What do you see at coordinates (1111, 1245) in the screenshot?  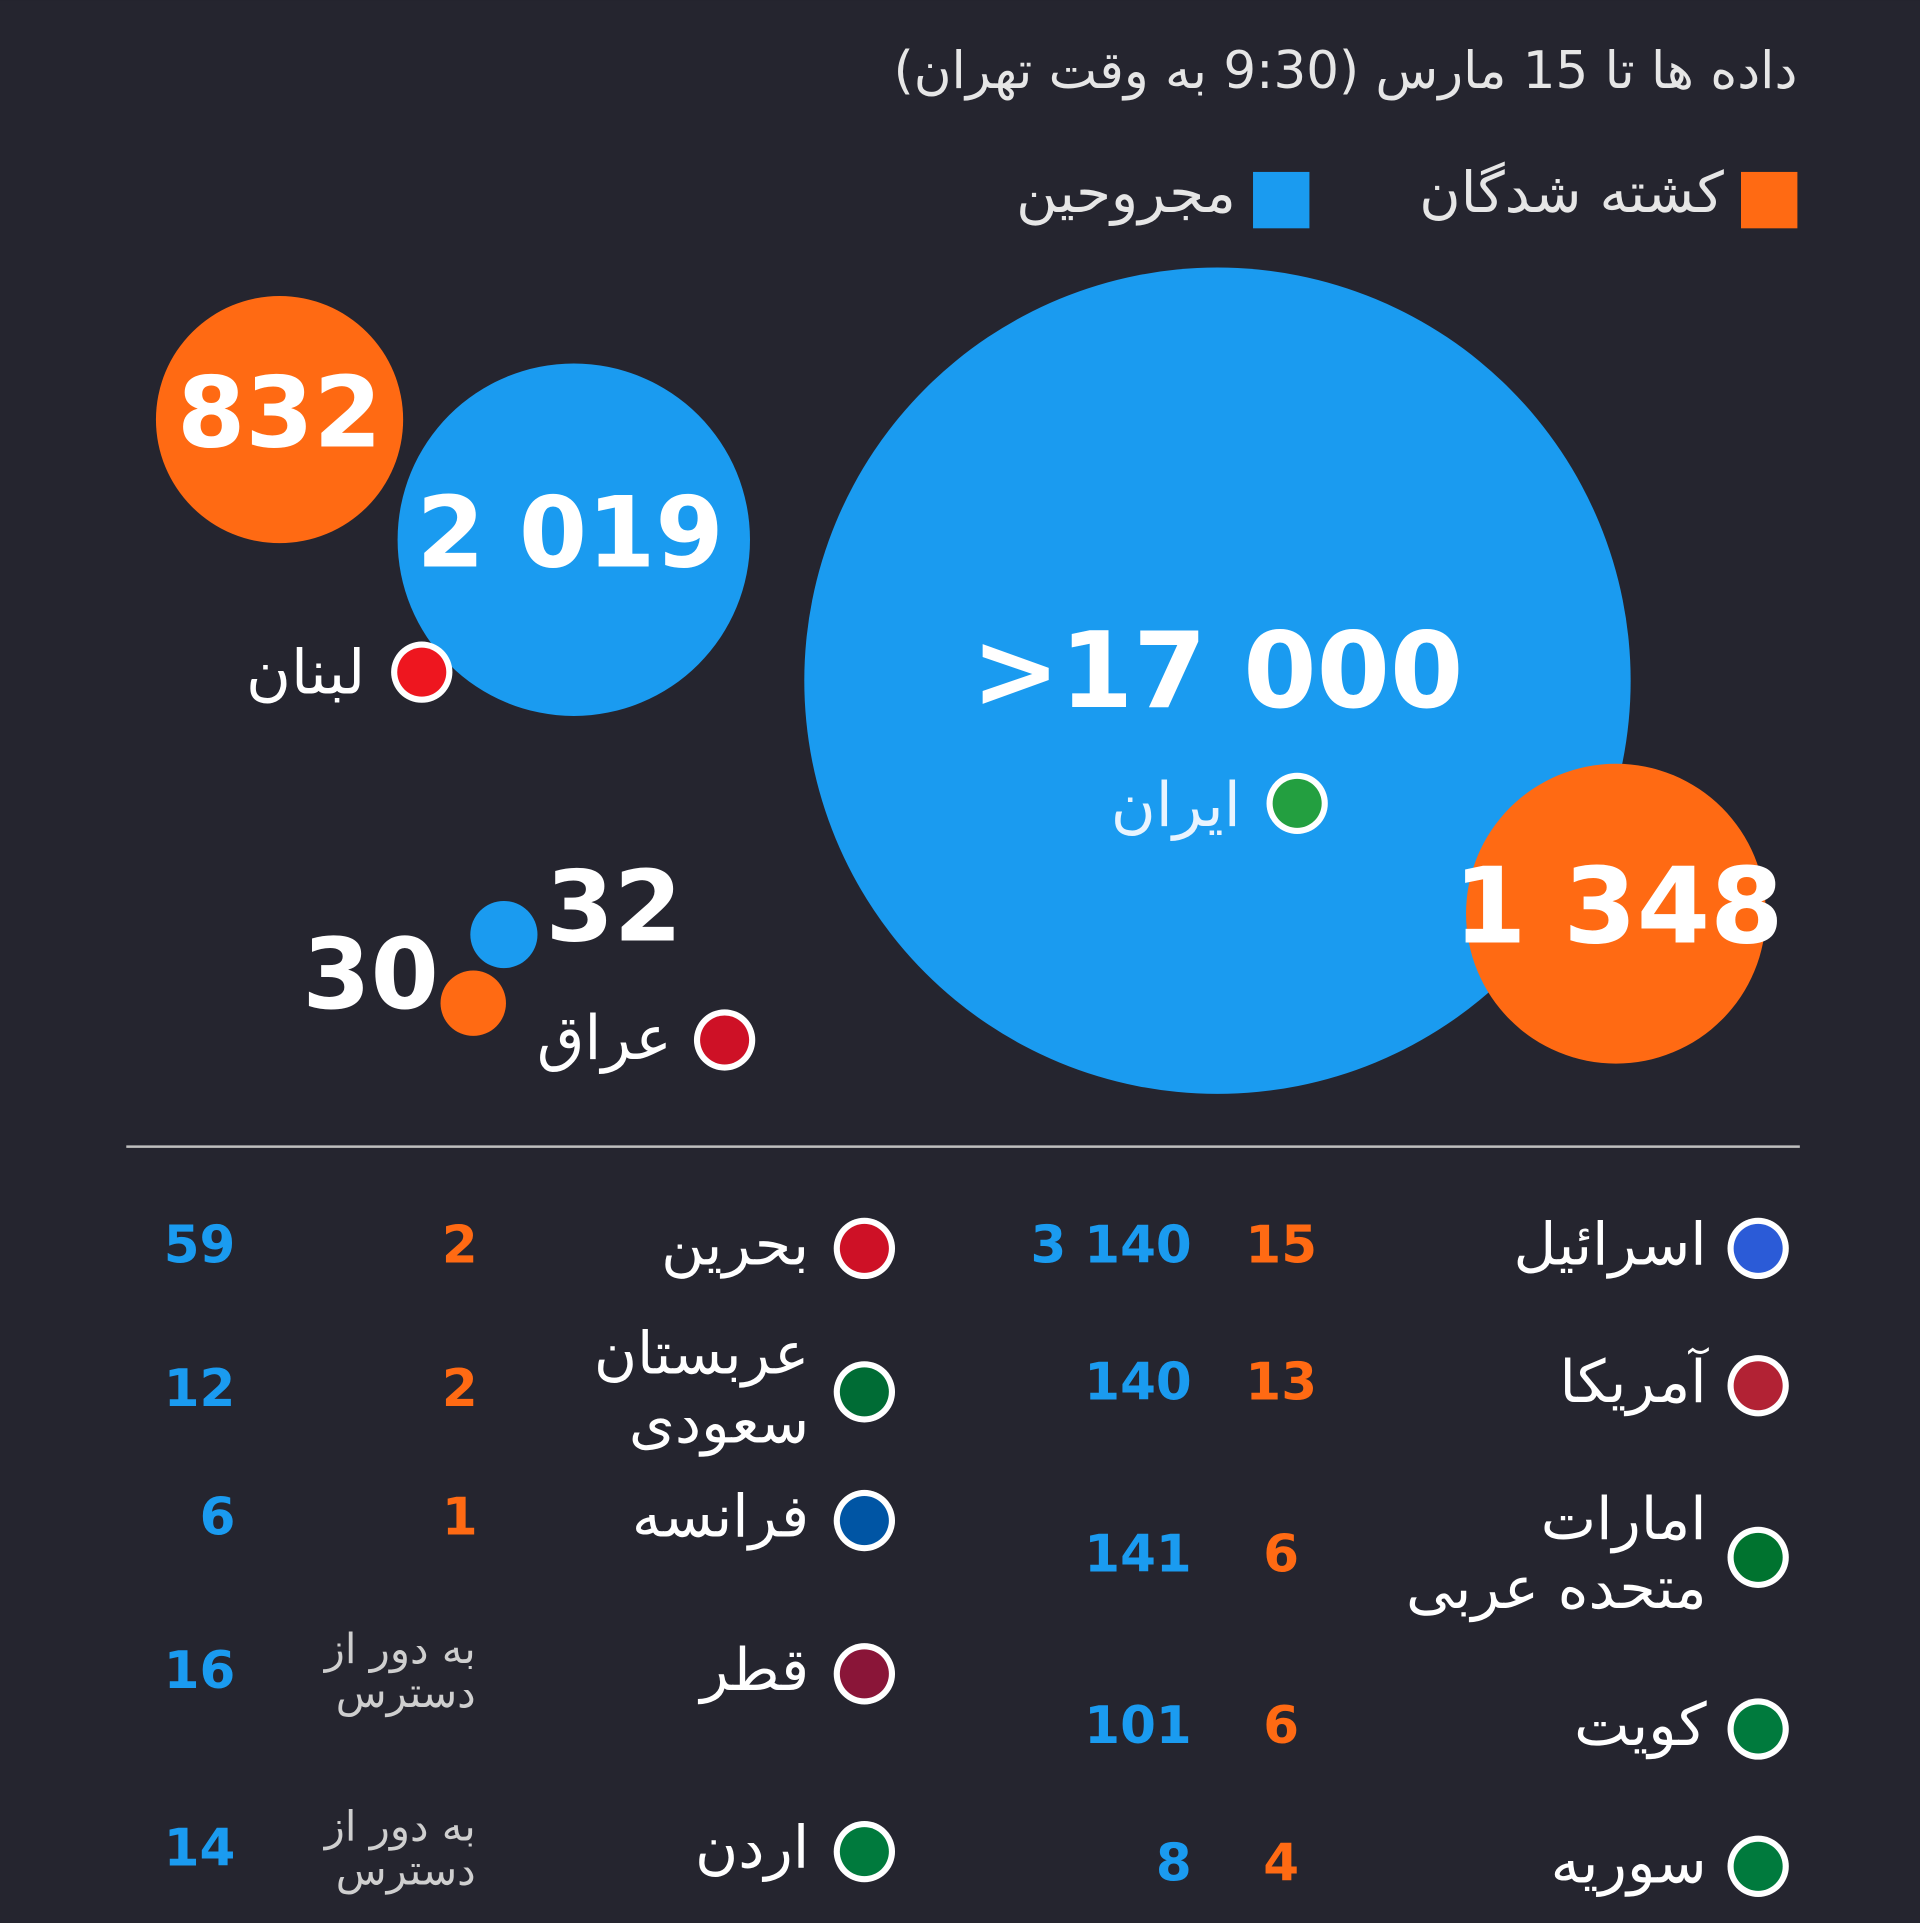 I see `injured-value: 3 140` at bounding box center [1111, 1245].